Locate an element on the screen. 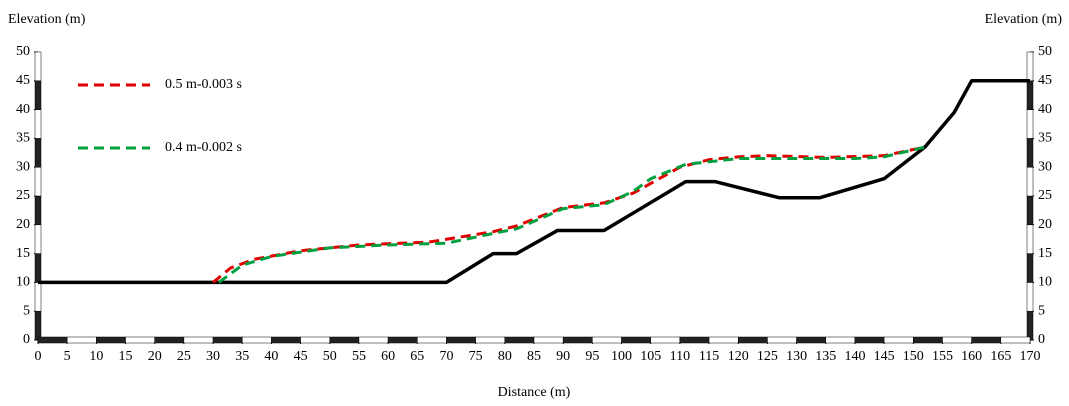 The image size is (1069, 406). x-tick-label: 90 is located at coordinates (563, 356).